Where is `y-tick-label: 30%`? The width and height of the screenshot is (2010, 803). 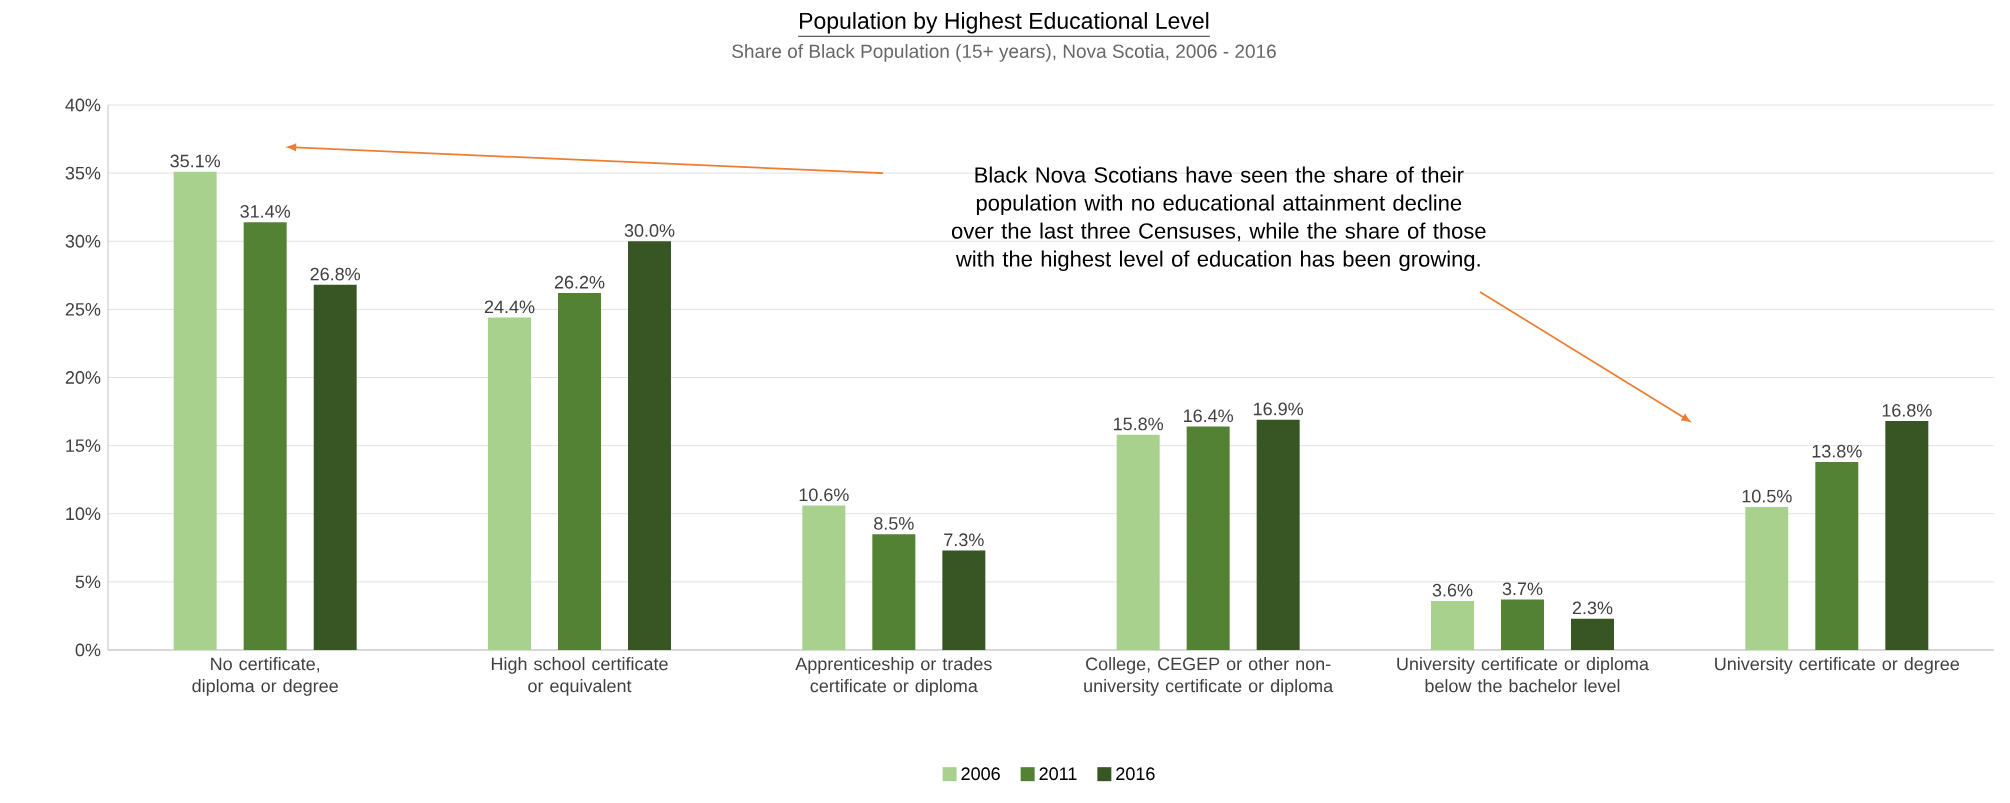 y-tick-label: 30% is located at coordinates (83, 241).